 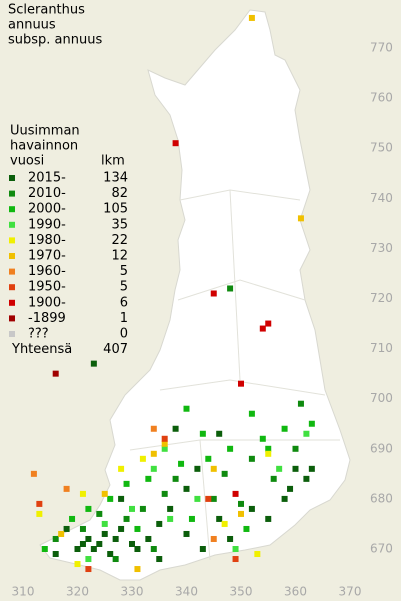 What do you see at coordinates (381, 498) in the screenshot?
I see `y-tick-label: 680` at bounding box center [381, 498].